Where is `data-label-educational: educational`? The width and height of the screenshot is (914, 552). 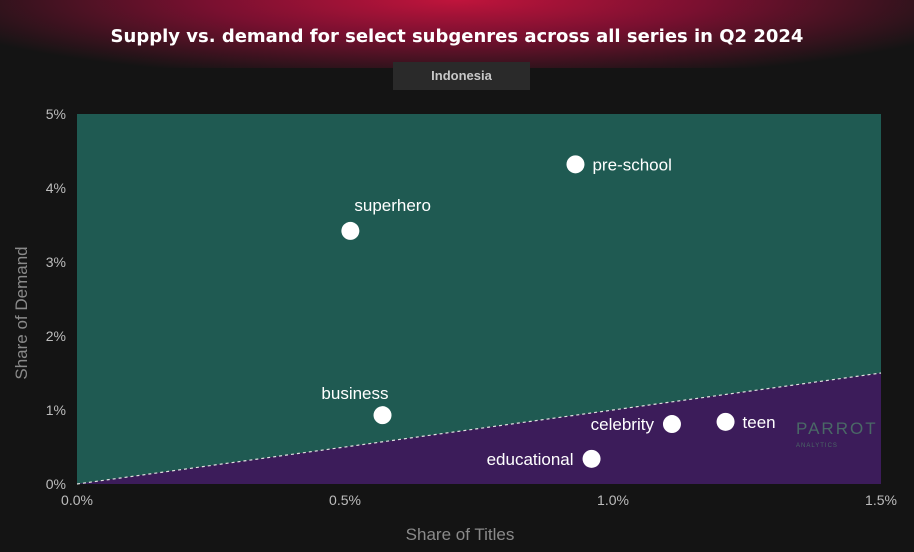
data-label-educational: educational is located at coordinates (530, 459).